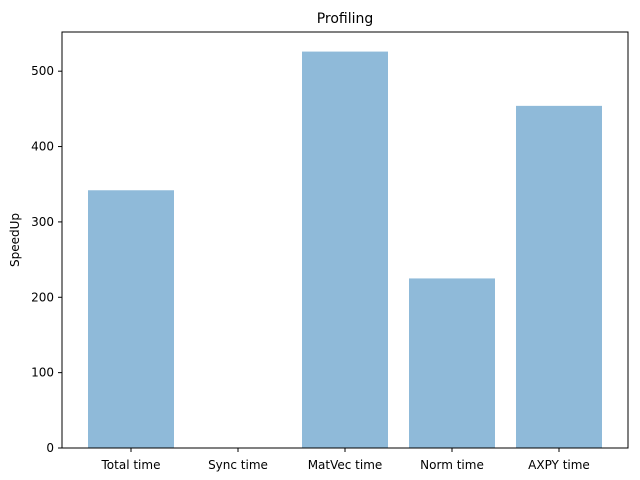 The height and width of the screenshot is (480, 640). Describe the element at coordinates (131, 319) in the screenshot. I see `bar-total-time` at that location.